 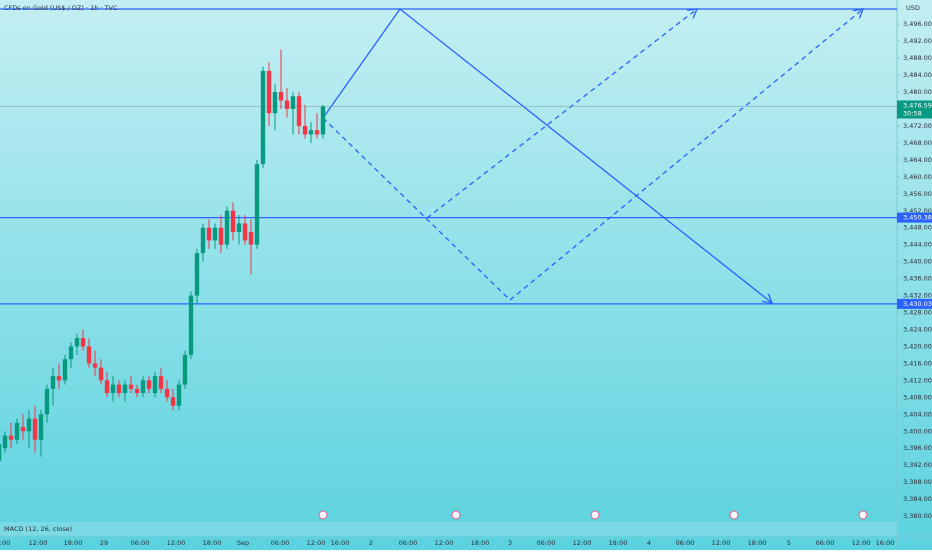 I want to click on y-tick-label: 3,444.000, so click(x=917, y=245).